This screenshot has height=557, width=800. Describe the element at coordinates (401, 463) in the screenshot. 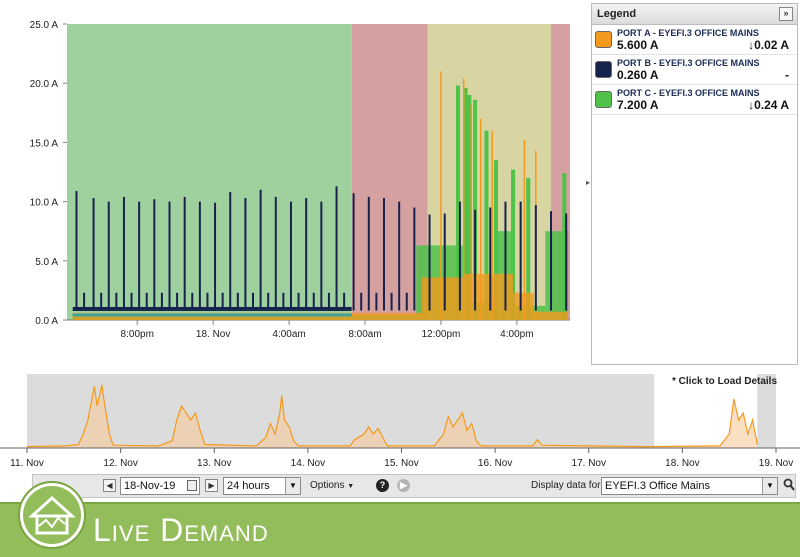

I see `overview-tick-label: 15. Nov` at that location.